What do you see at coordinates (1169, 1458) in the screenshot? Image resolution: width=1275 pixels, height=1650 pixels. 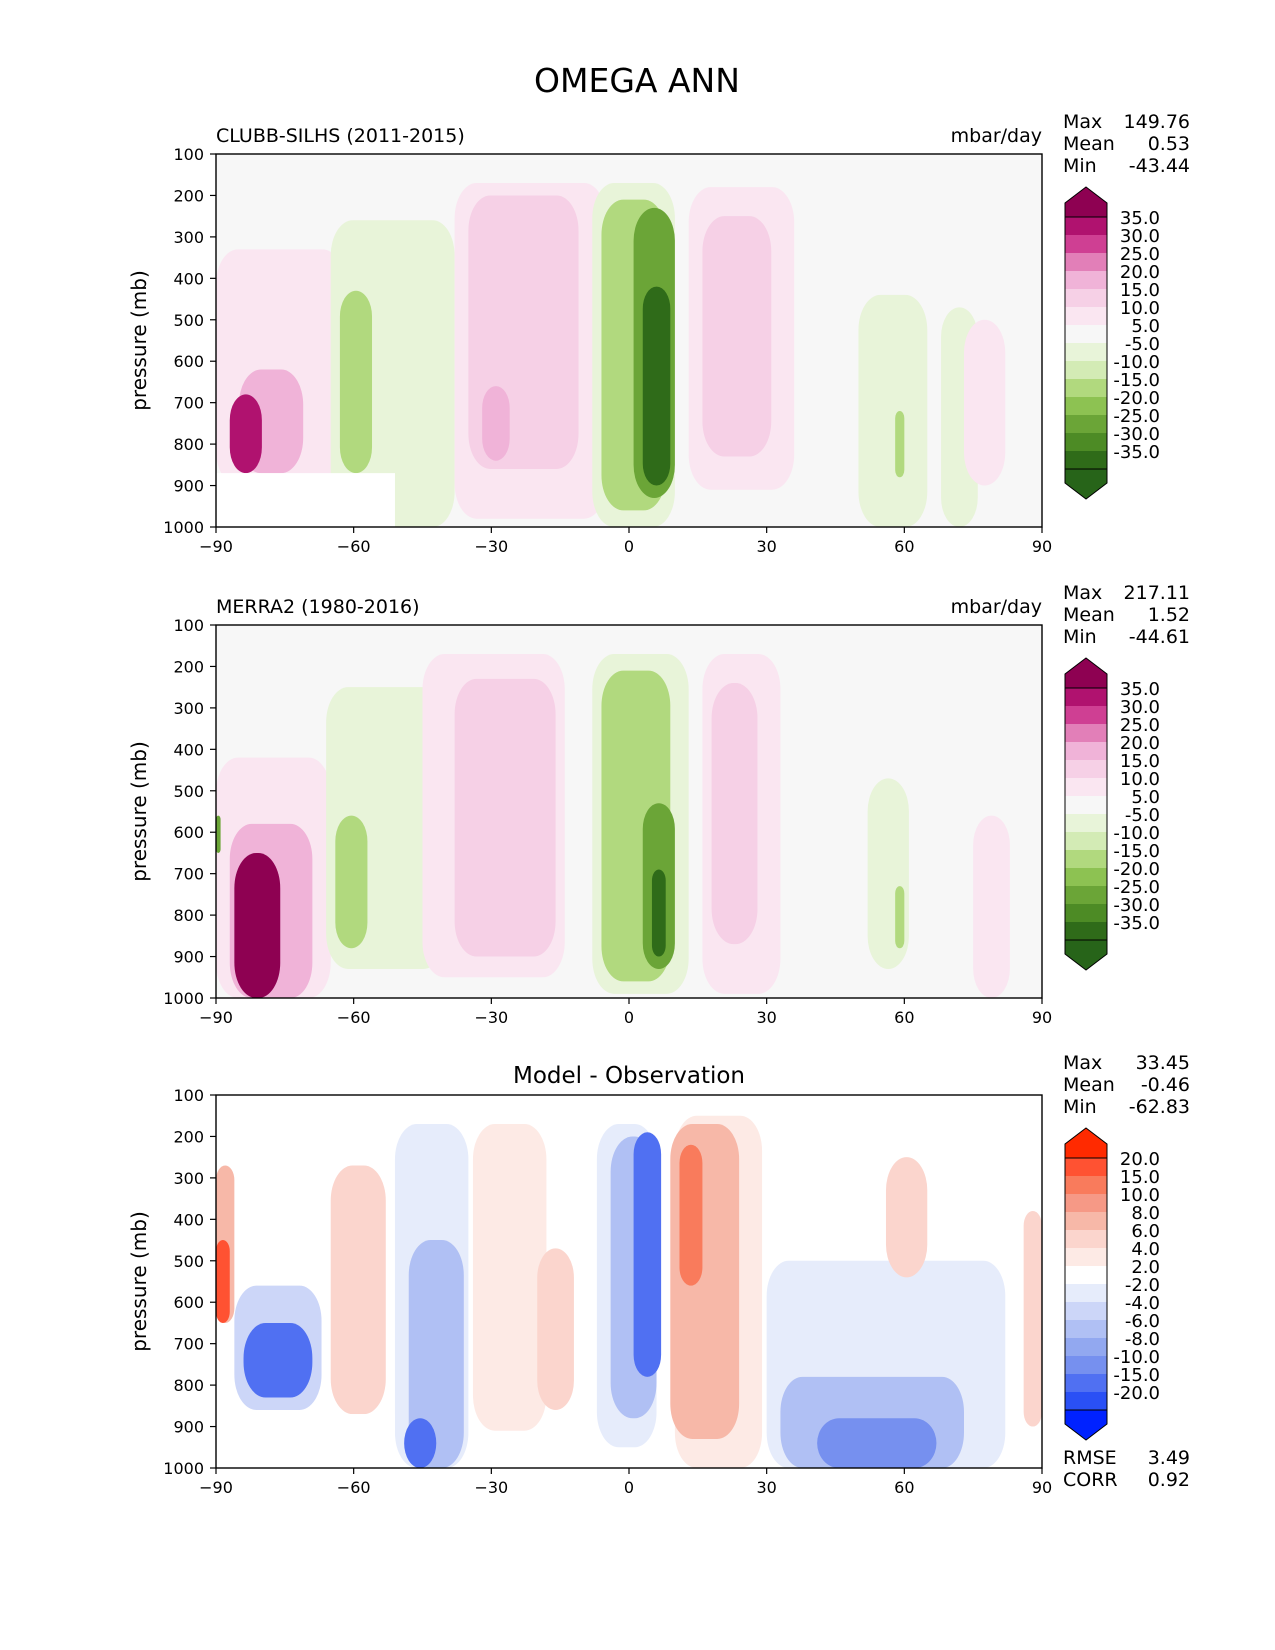 I see `stat-value-rmse: 3.49` at bounding box center [1169, 1458].